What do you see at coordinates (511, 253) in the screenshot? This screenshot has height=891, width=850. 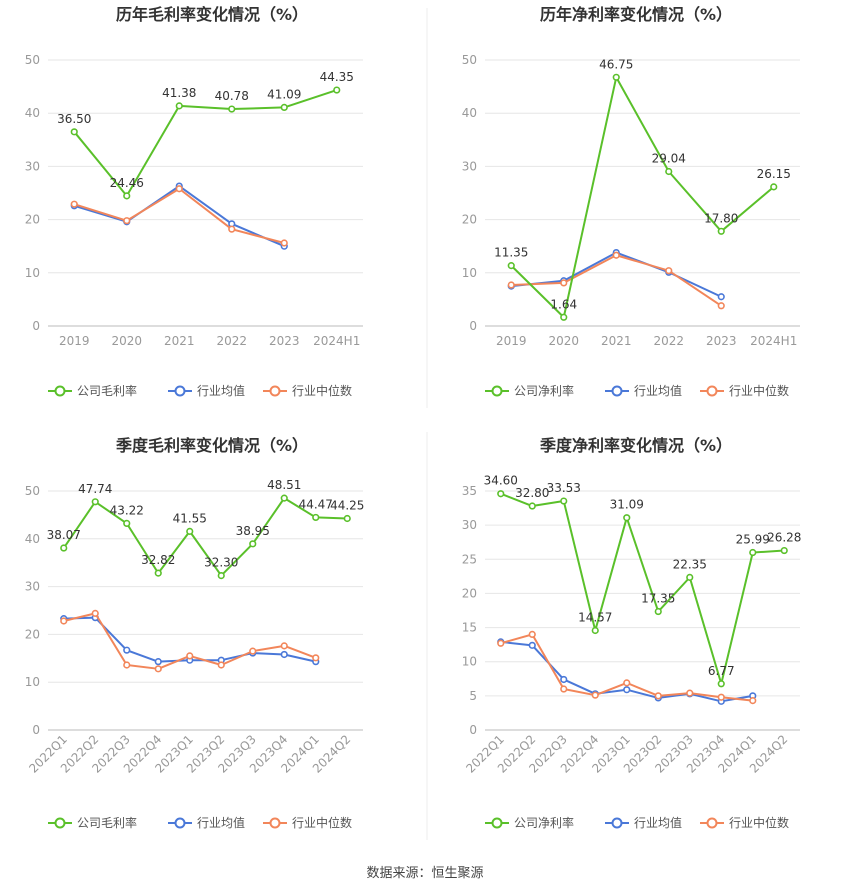 I see `data-label: 11.35` at bounding box center [511, 253].